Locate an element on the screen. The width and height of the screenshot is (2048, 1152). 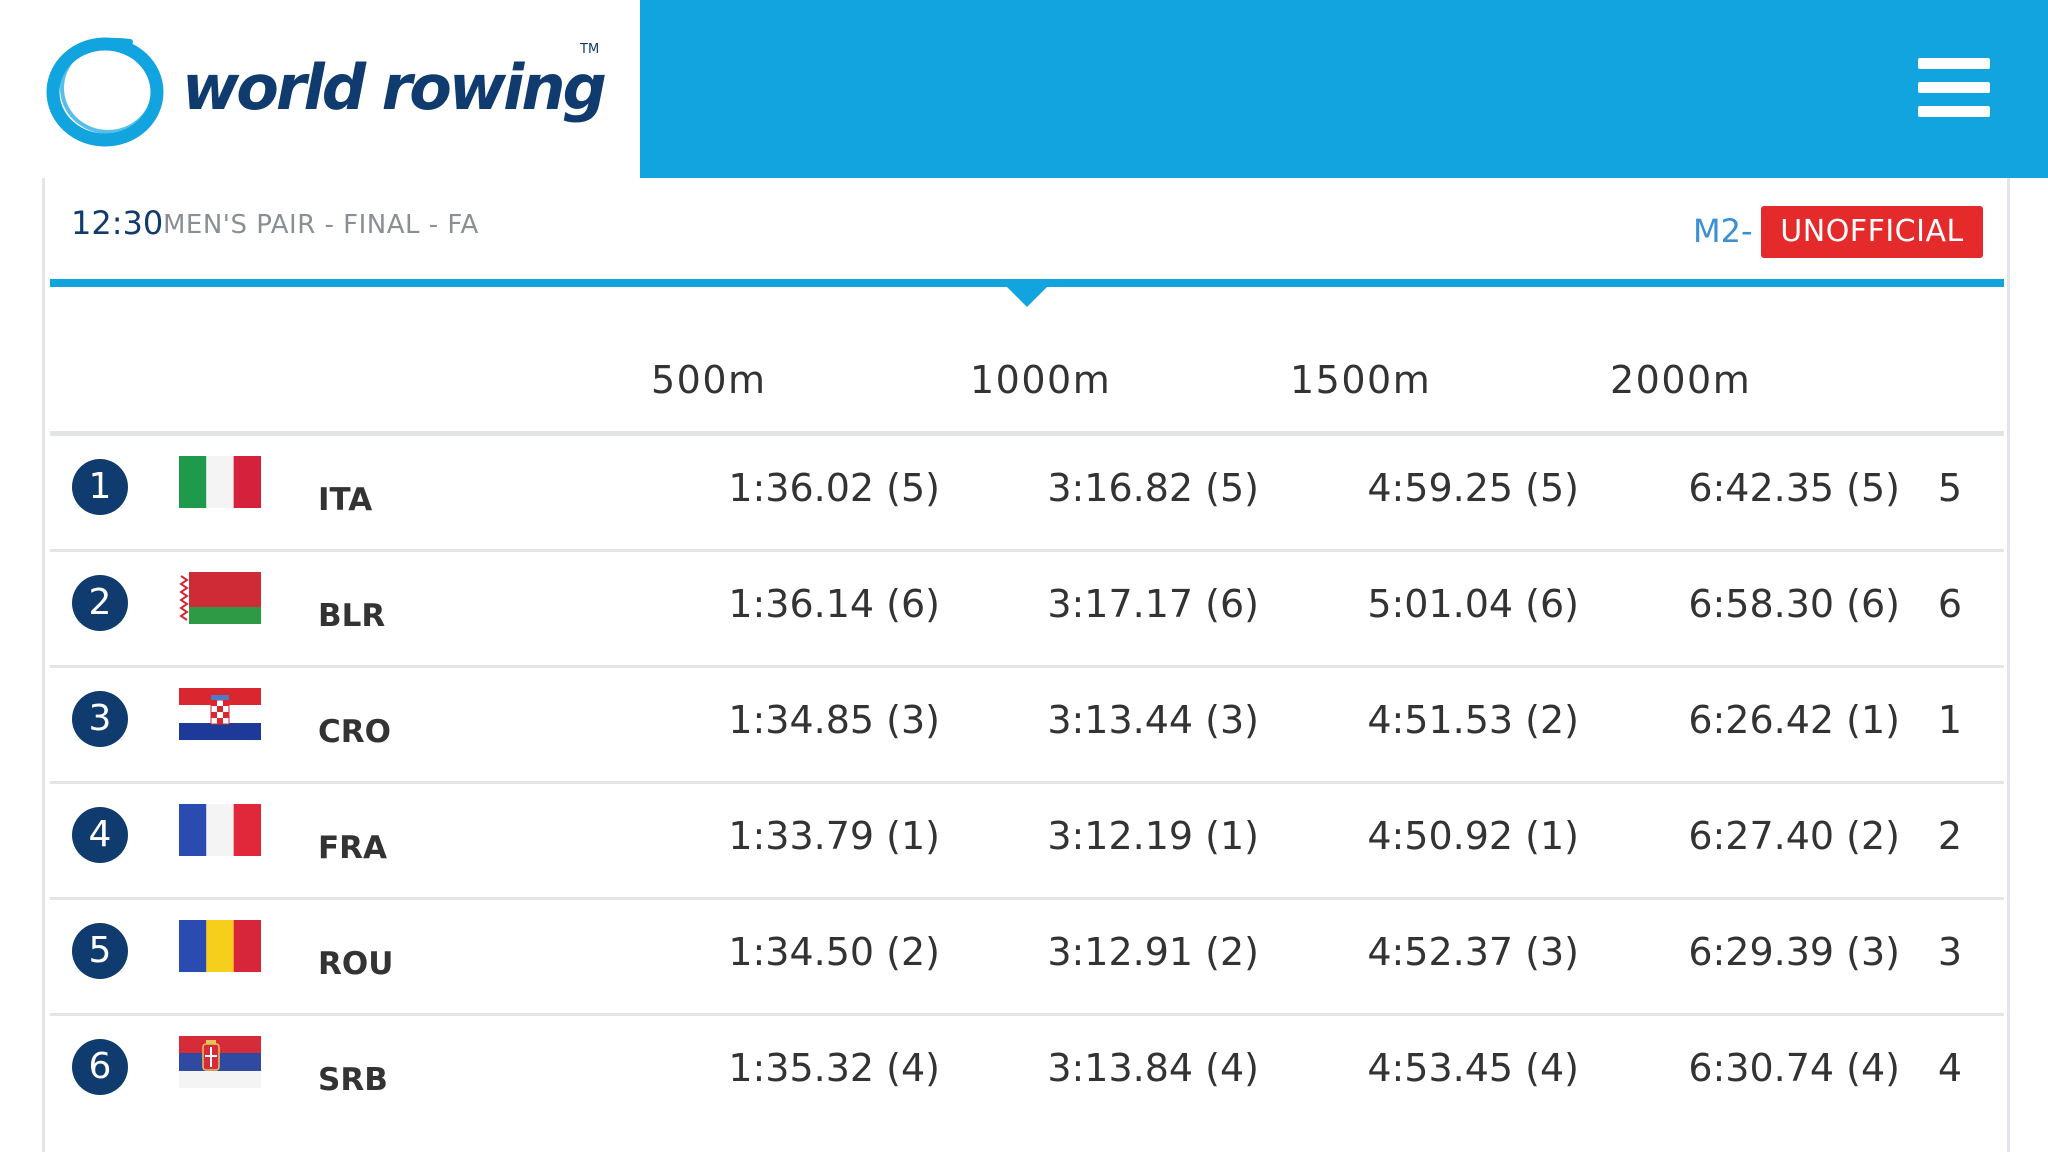
split-500m: 1:36.14 (6) is located at coordinates (834, 604).